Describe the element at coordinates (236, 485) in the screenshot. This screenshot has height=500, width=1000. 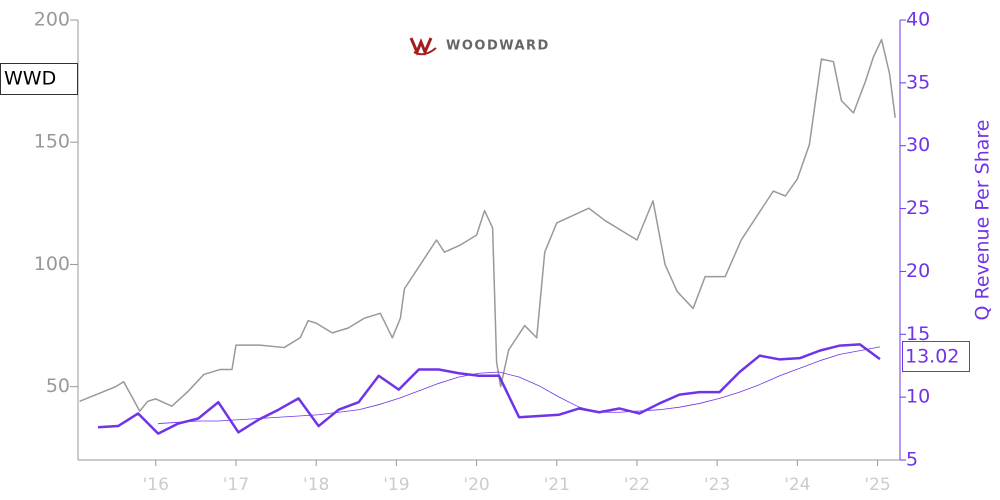
I see `x-tick-label: '17` at that location.